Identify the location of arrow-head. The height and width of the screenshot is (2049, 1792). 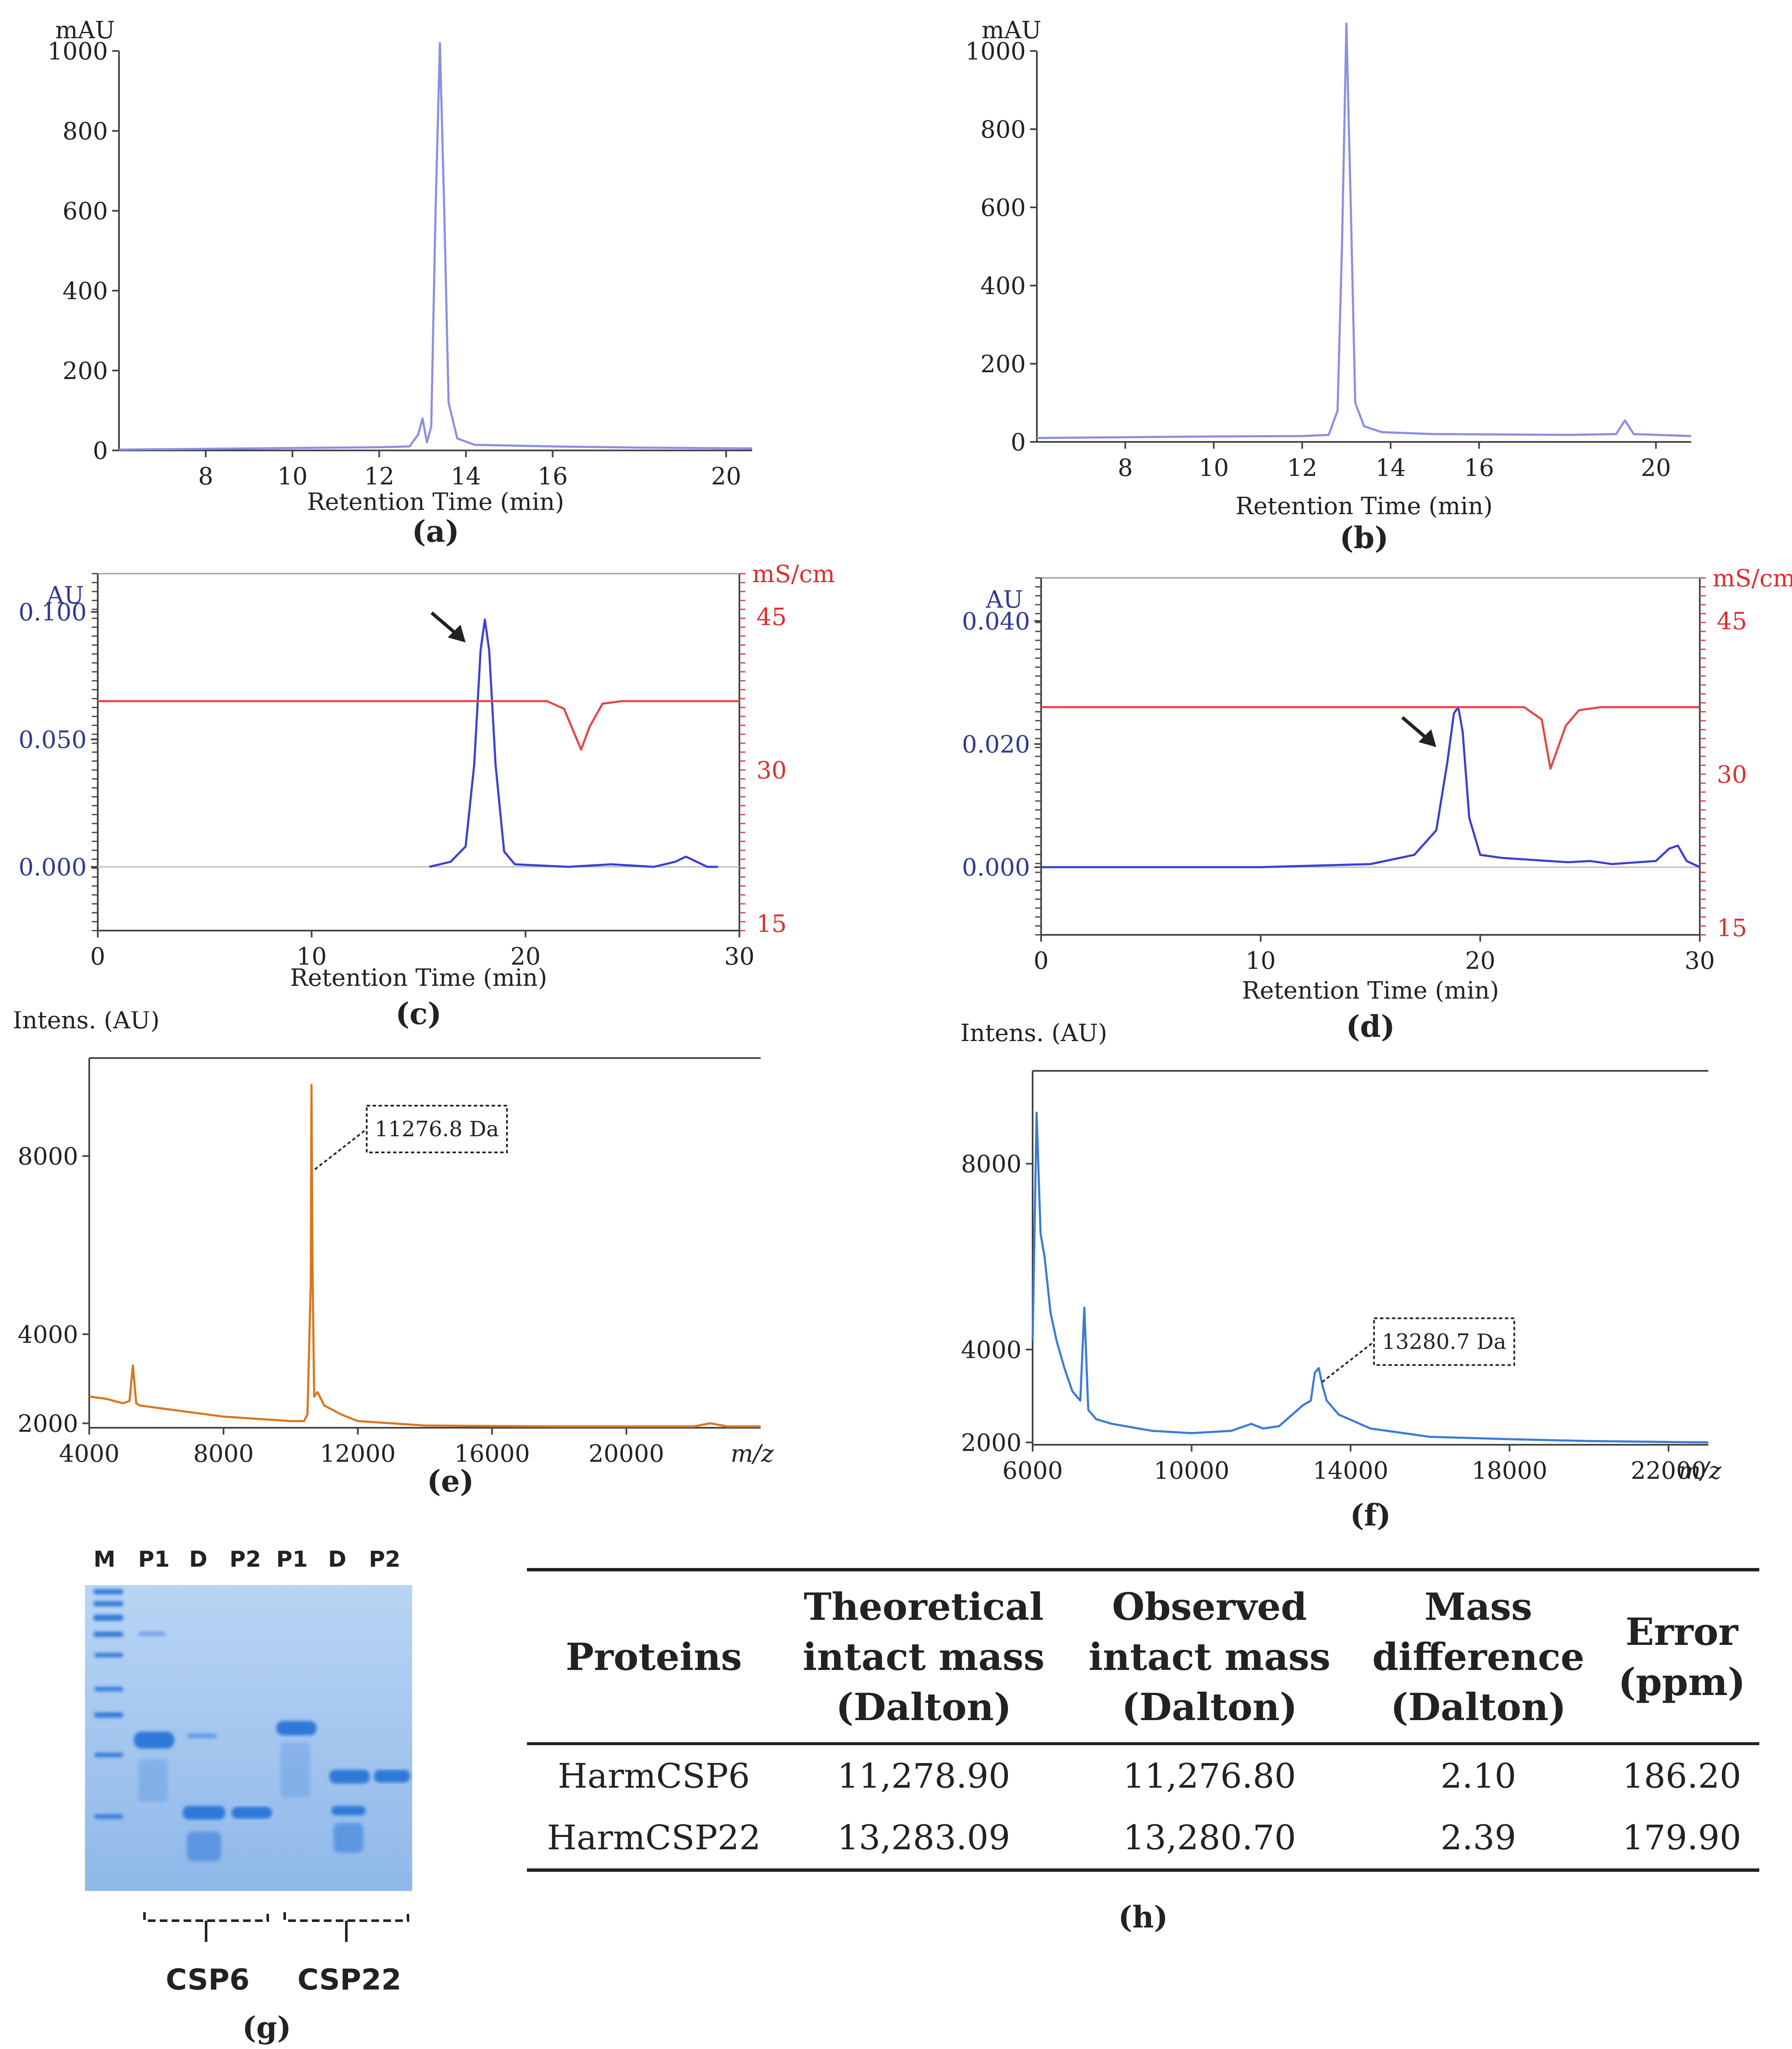
(1427, 738).